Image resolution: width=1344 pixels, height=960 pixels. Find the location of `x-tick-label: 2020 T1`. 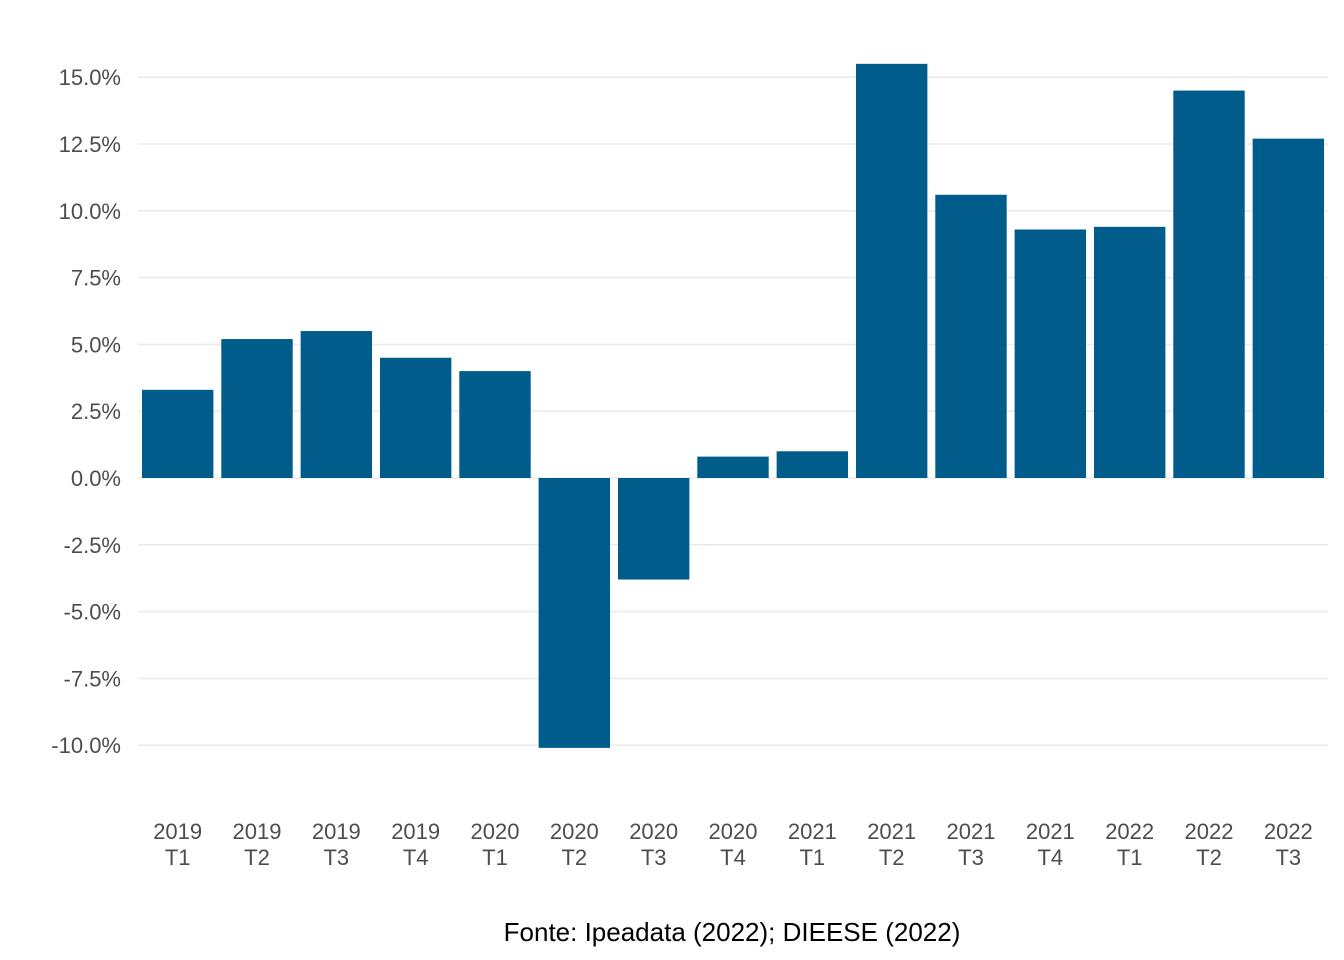

x-tick-label: 2020 T1 is located at coordinates (495, 844).